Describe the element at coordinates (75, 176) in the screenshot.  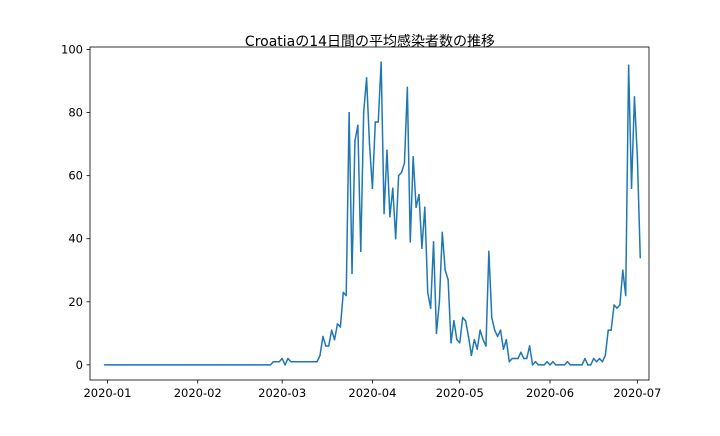
I see `y-tick-label: 60` at that location.